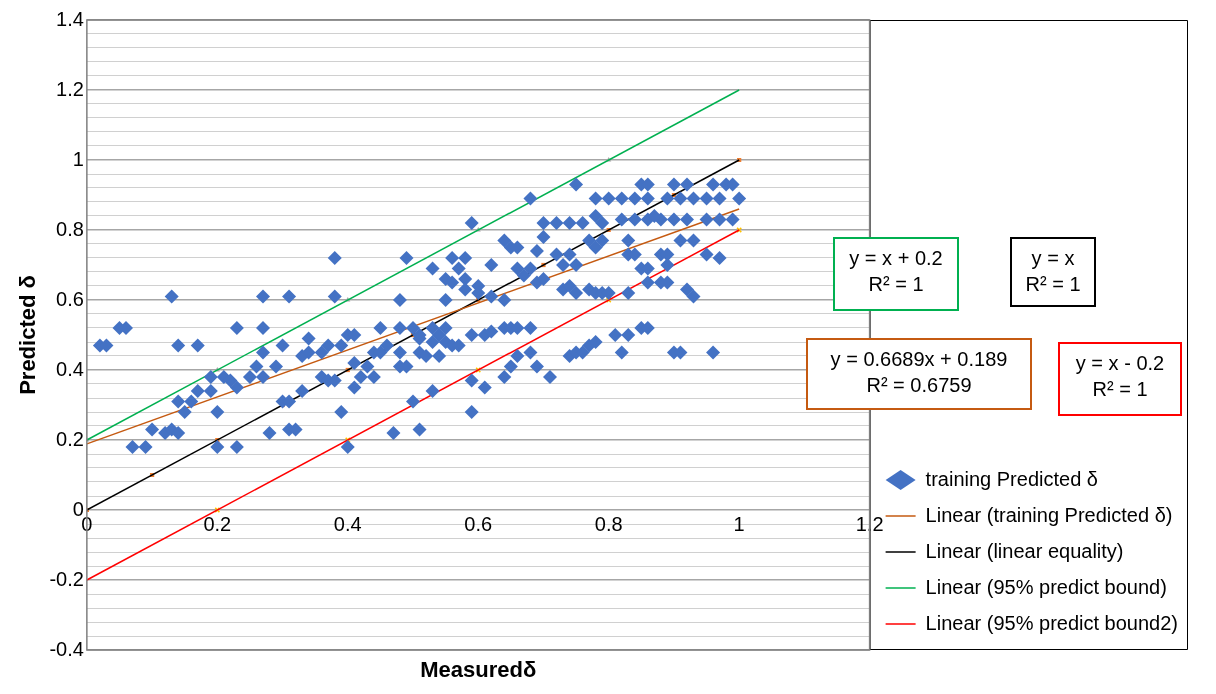 This screenshot has height=694, width=1216. I want to click on x-tick-label: 0.8, so click(608, 523).